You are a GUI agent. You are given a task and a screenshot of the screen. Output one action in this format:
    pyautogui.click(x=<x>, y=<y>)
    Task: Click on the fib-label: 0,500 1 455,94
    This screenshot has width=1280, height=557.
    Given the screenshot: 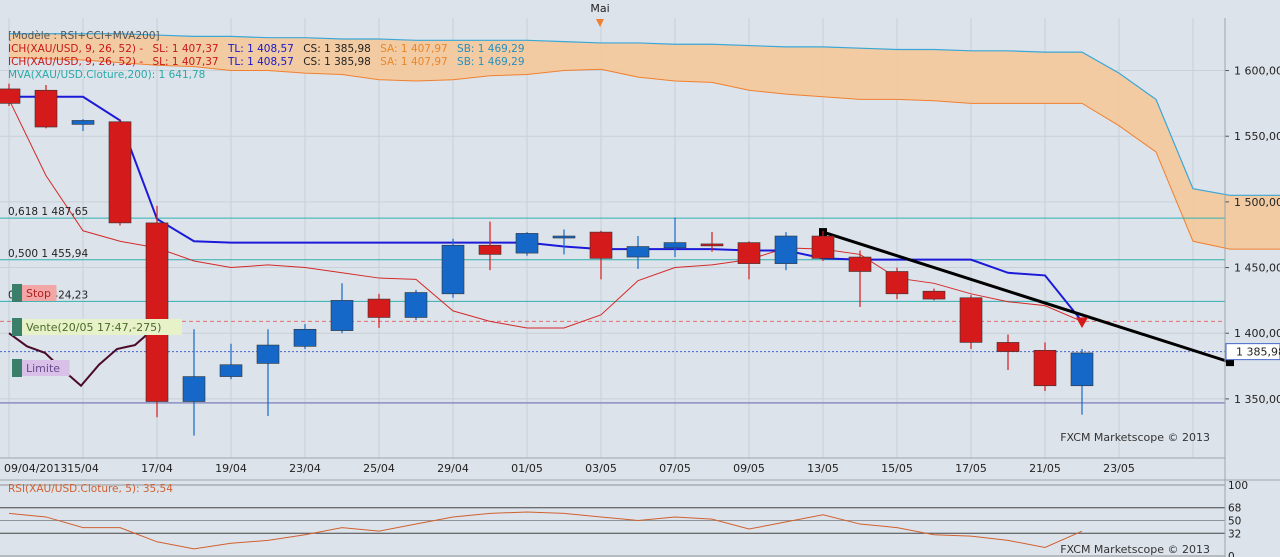 What is the action you would take?
    pyautogui.click(x=48, y=254)
    